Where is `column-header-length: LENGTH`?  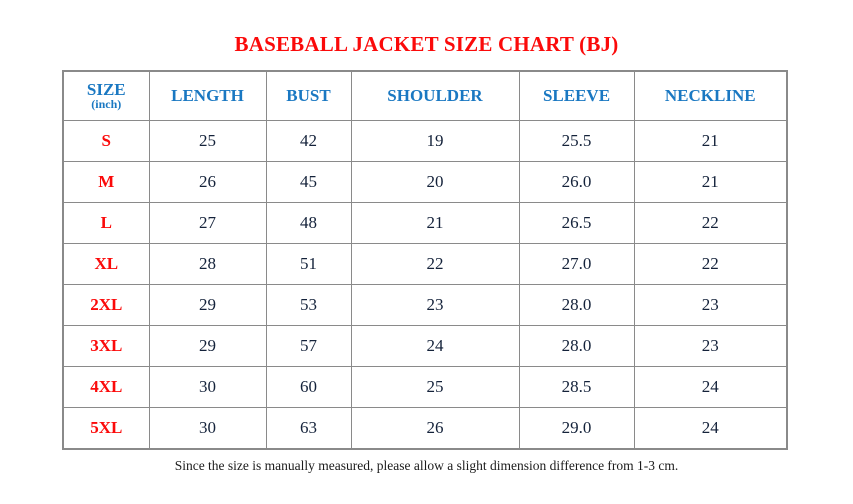
column-header-length: LENGTH is located at coordinates (207, 95).